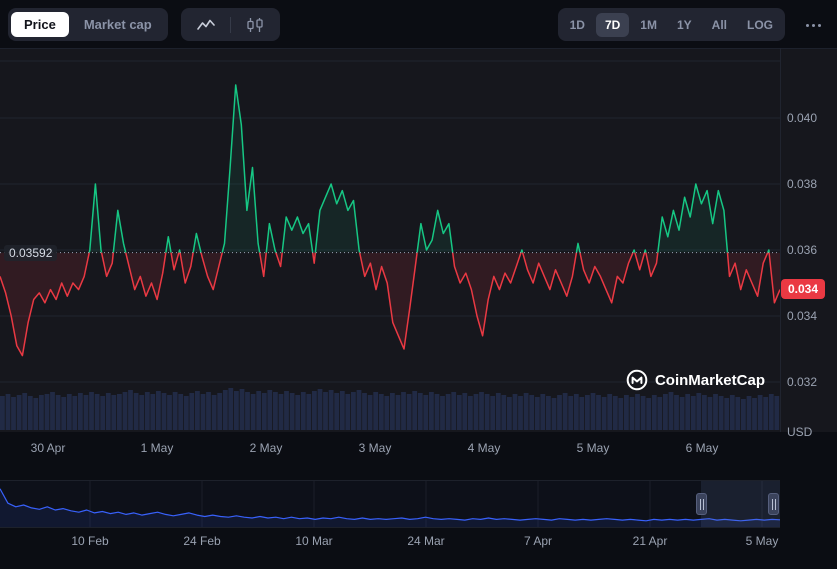 This screenshot has height=569, width=837. What do you see at coordinates (48, 448) in the screenshot?
I see `x-axis-tick: 30 Apr` at bounding box center [48, 448].